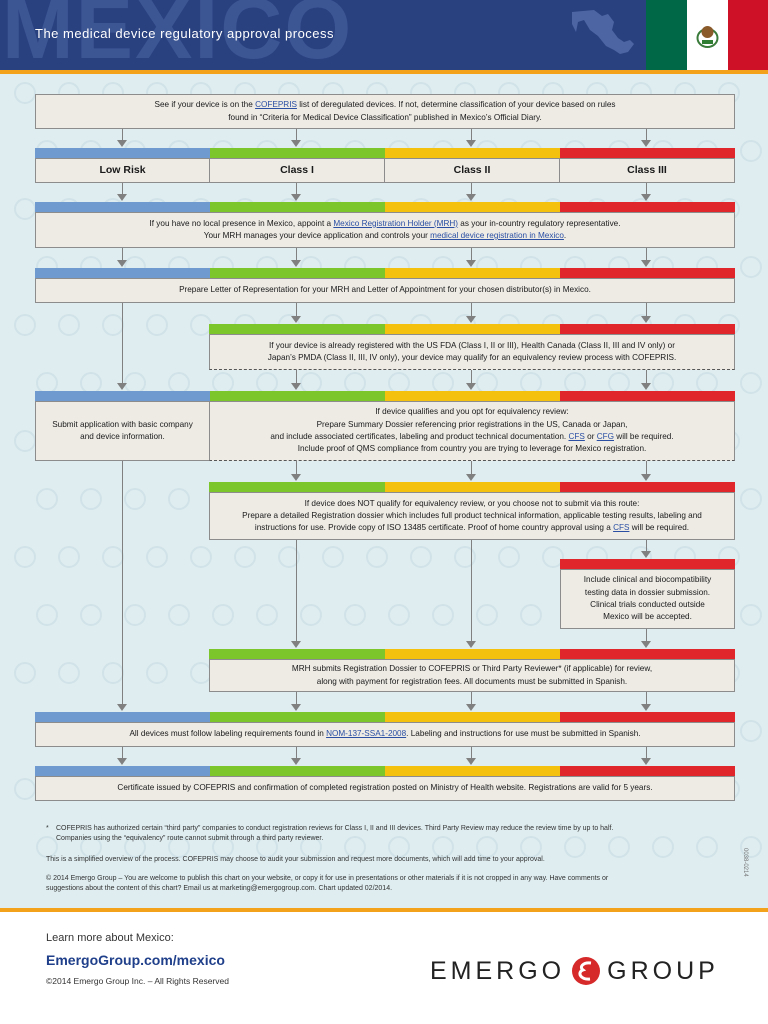 This screenshot has width=768, height=1024. I want to click on step8-line2: testing data in dossier submission., so click(647, 592).